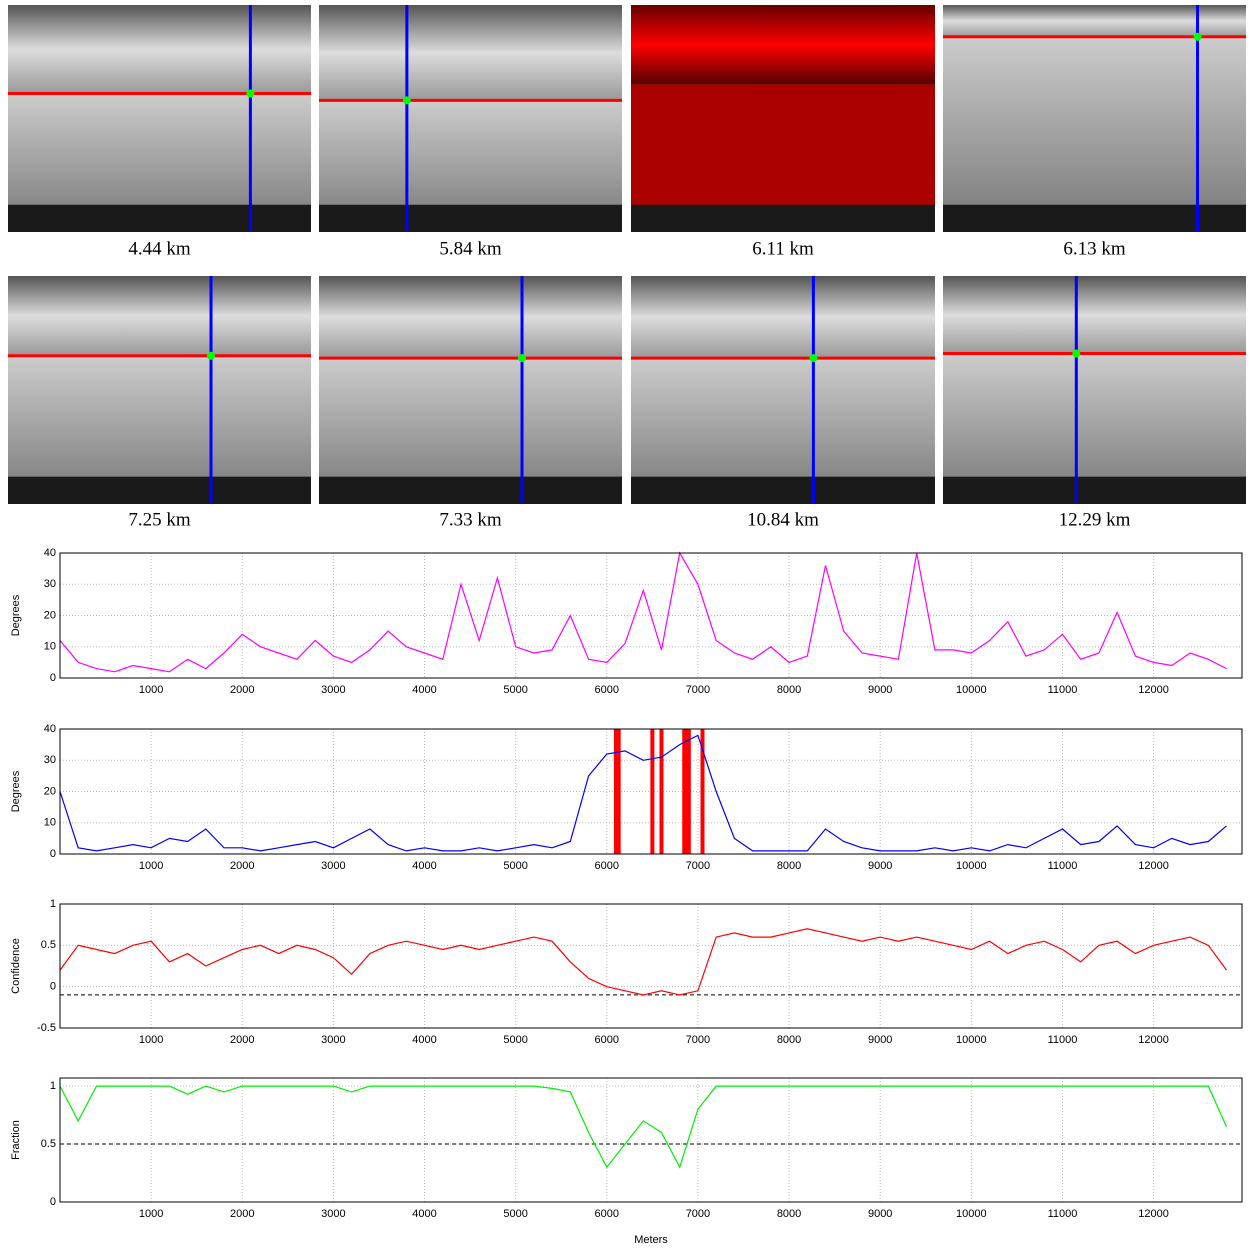  I want to click on y-tick-label: -0.5, so click(46, 1028).